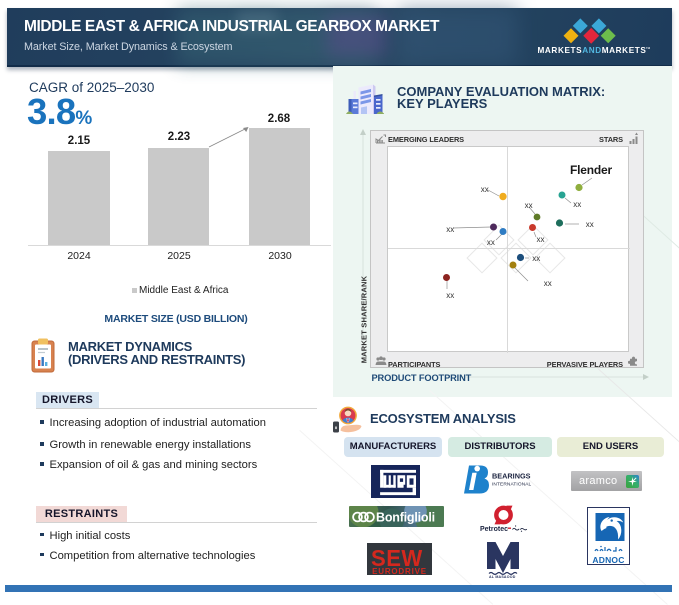 The height and width of the screenshot is (605, 679). I want to click on svg-text: Bonfiglioli, so click(405, 518).